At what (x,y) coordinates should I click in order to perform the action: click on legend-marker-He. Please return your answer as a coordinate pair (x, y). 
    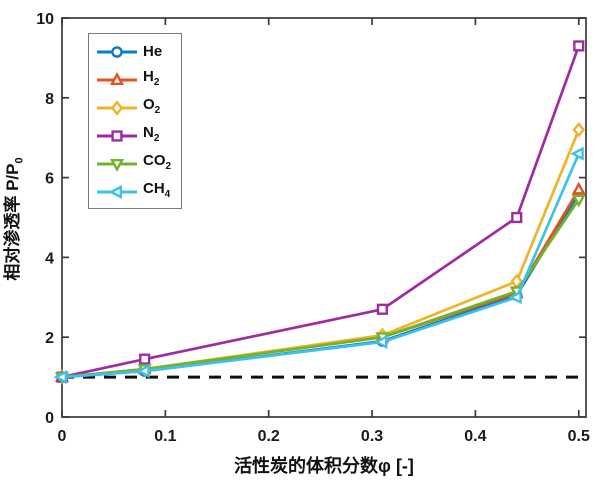
    Looking at the image, I should click on (117, 52).